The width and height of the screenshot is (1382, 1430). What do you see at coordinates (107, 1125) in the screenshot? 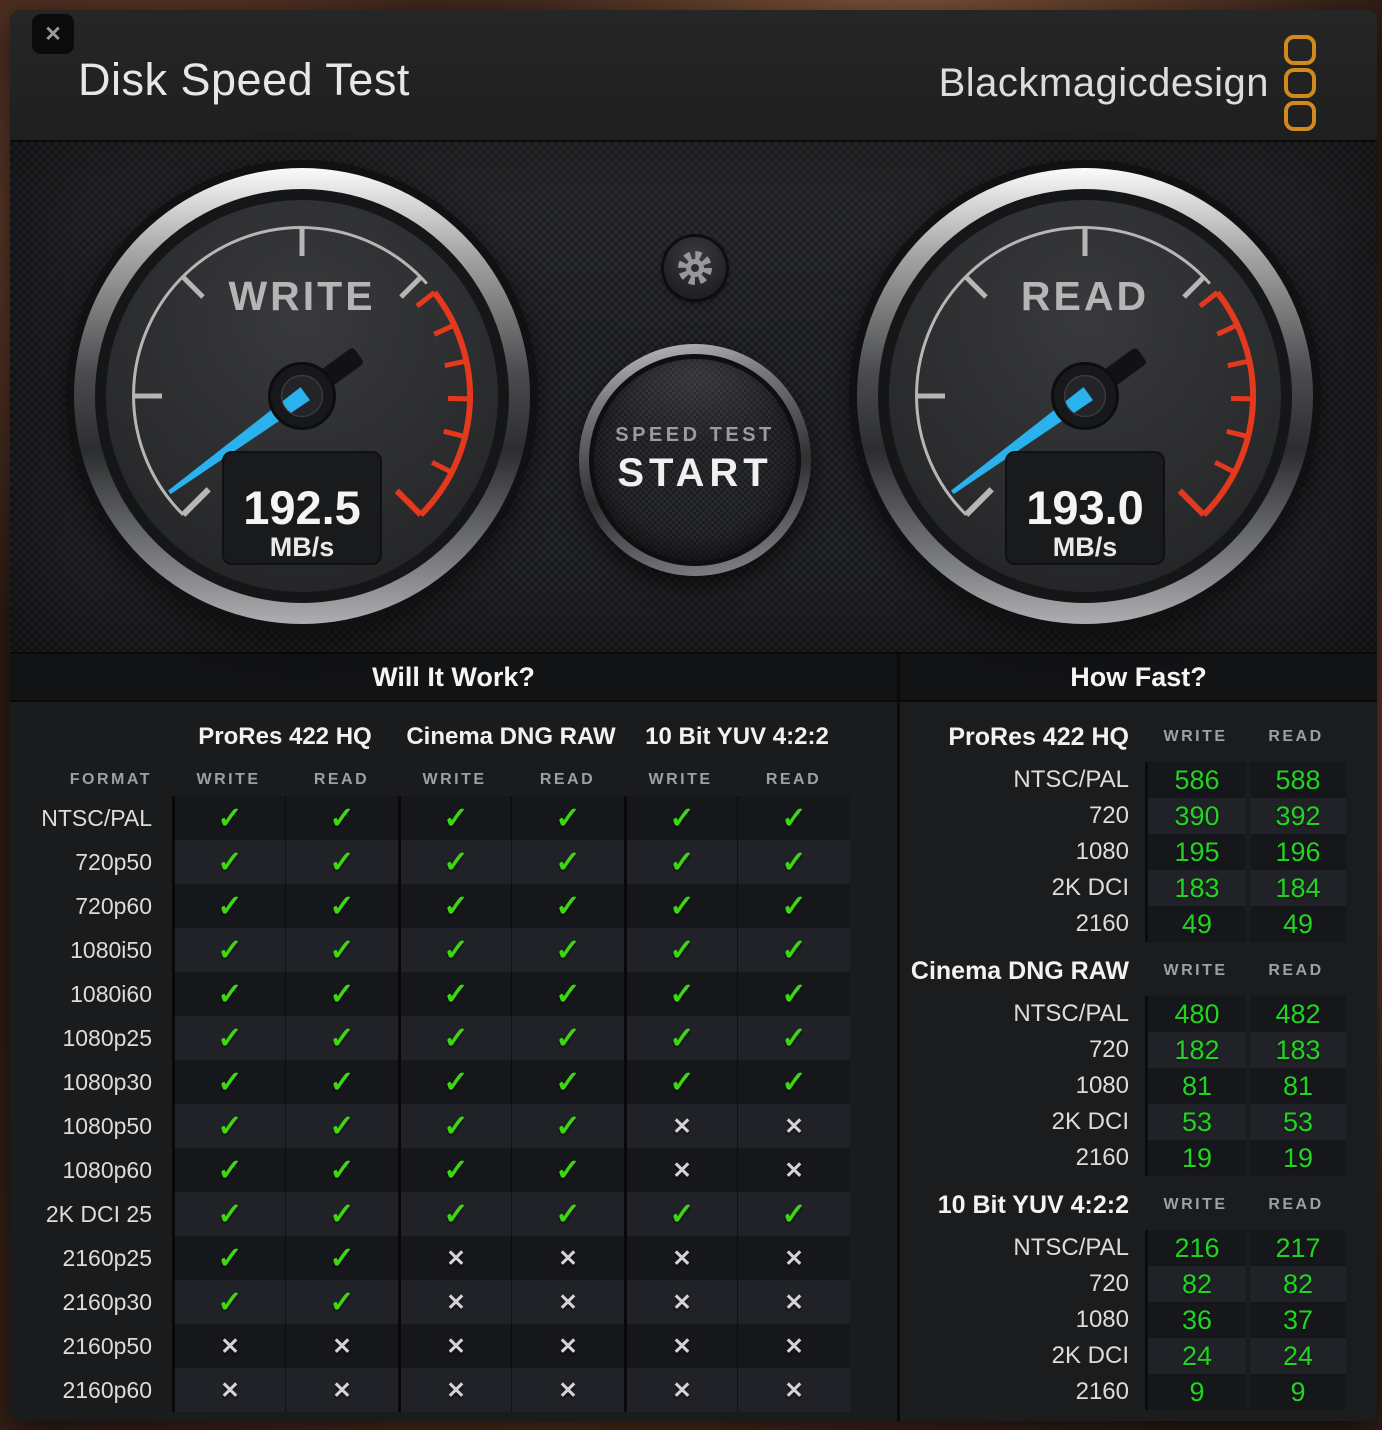
I see `format-label: 1080p50` at bounding box center [107, 1125].